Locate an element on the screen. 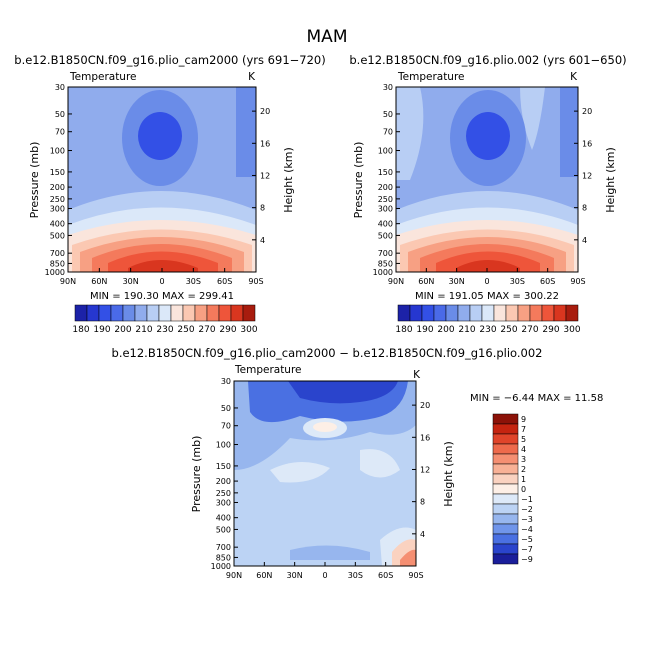 This screenshot has width=654, height=654. panel-b-colorbar: 180 190 200 210 230 250 270 290 300 is located at coordinates (488, 319).